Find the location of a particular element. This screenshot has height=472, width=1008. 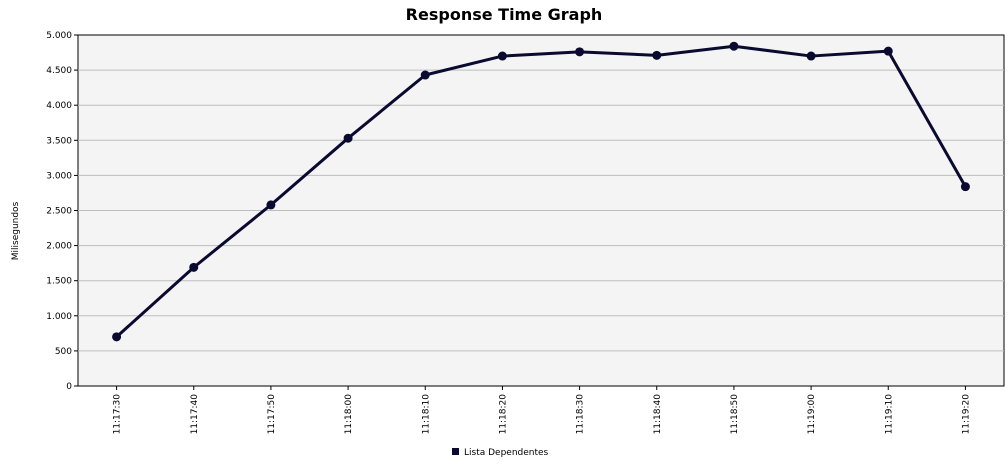

x-tick-label: 11:19:20 is located at coordinates (966, 414).